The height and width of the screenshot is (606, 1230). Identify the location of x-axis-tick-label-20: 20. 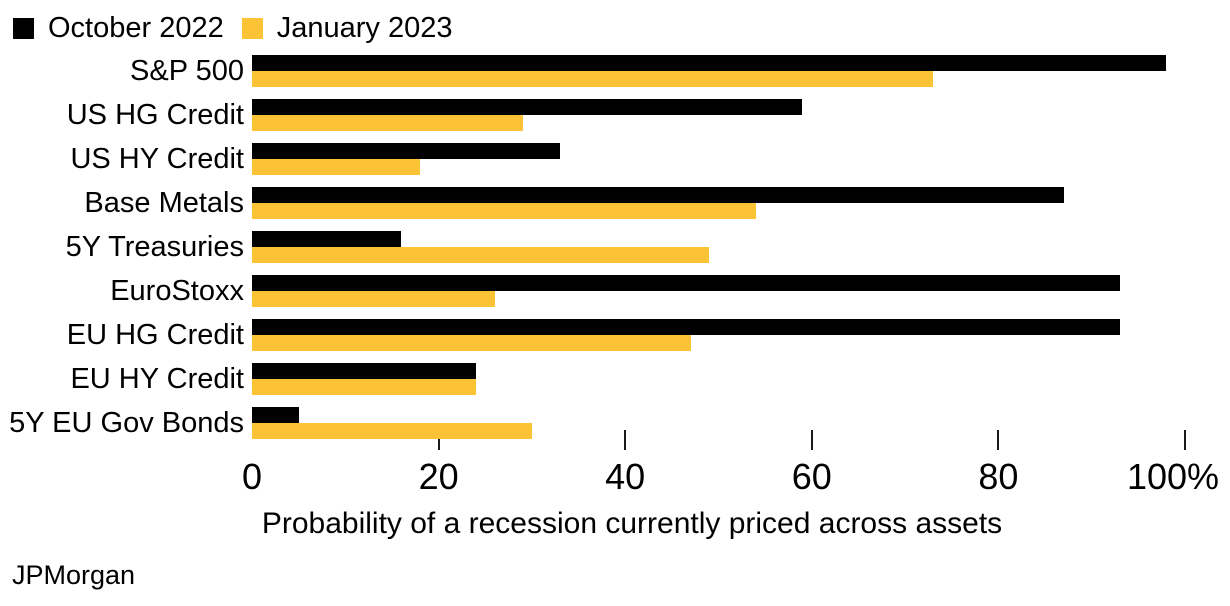
(438, 476).